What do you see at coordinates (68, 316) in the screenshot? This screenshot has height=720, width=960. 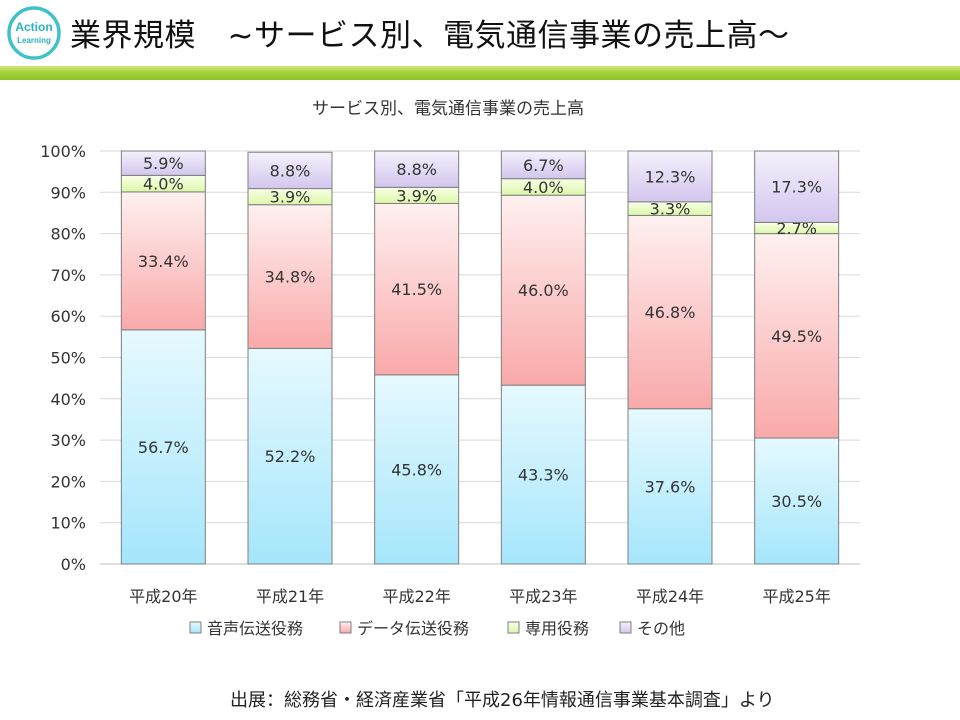 I see `y-tick-label: 60%` at bounding box center [68, 316].